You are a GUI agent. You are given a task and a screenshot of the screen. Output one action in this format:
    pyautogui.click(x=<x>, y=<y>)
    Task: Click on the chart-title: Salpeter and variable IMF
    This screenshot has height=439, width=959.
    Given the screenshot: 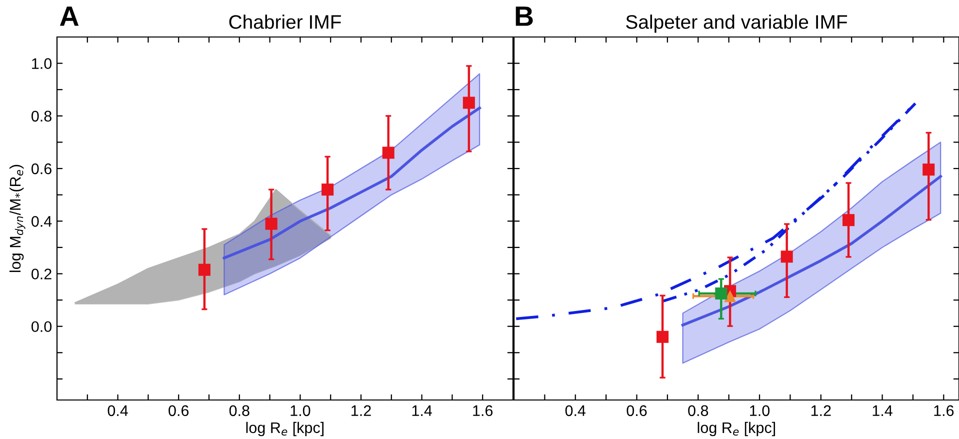 What is the action you would take?
    pyautogui.click(x=737, y=23)
    